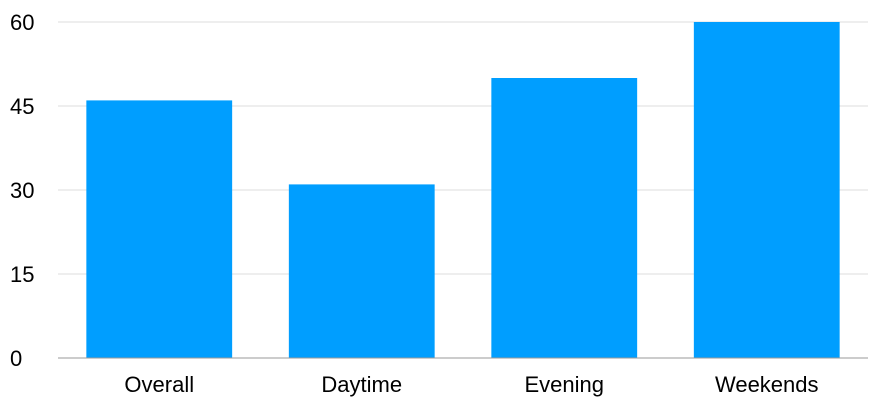  What do you see at coordinates (766, 190) in the screenshot?
I see `bar-weekends` at bounding box center [766, 190].